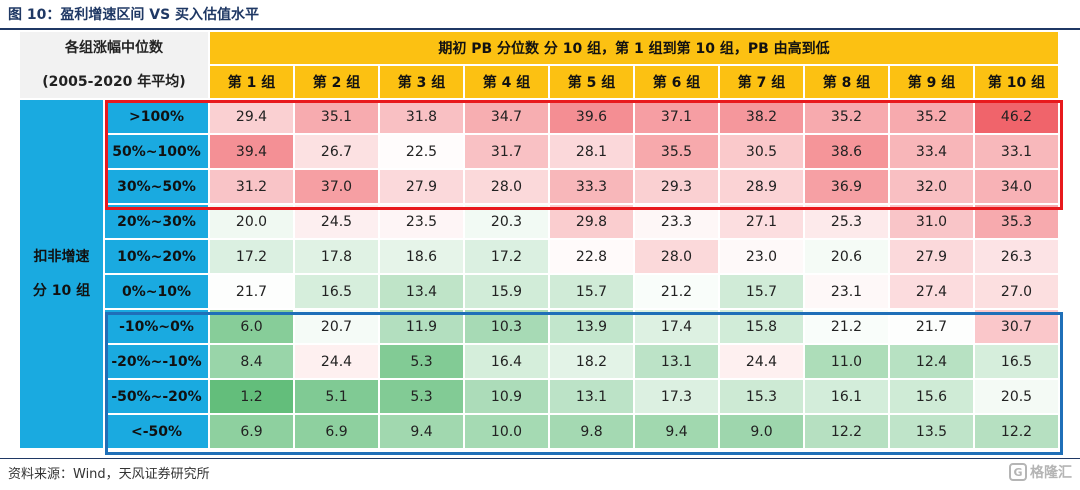  What do you see at coordinates (507, 222) in the screenshot?
I see `table-cell-value: 20.3` at bounding box center [507, 222].